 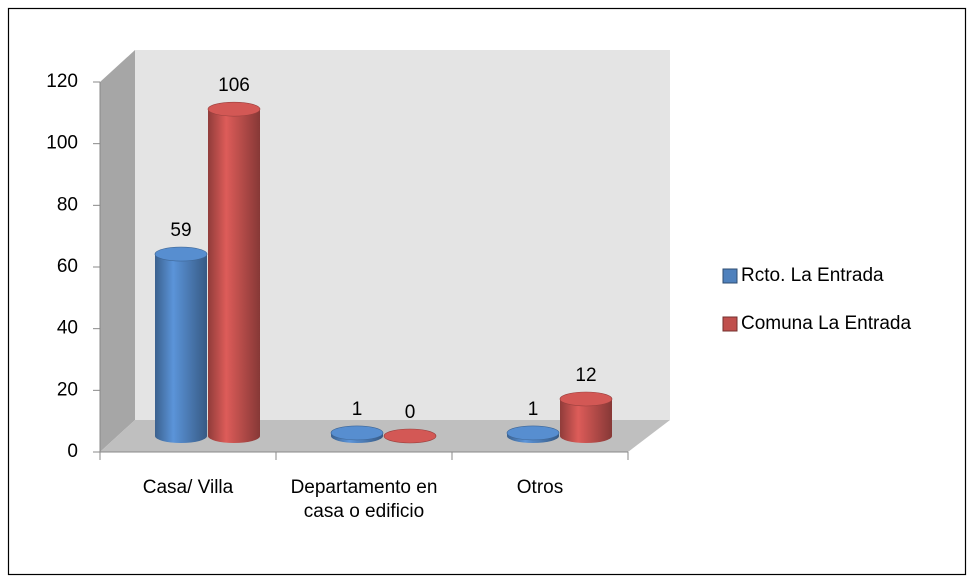 What do you see at coordinates (585, 375) in the screenshot?
I see `data-label: 12` at bounding box center [585, 375].